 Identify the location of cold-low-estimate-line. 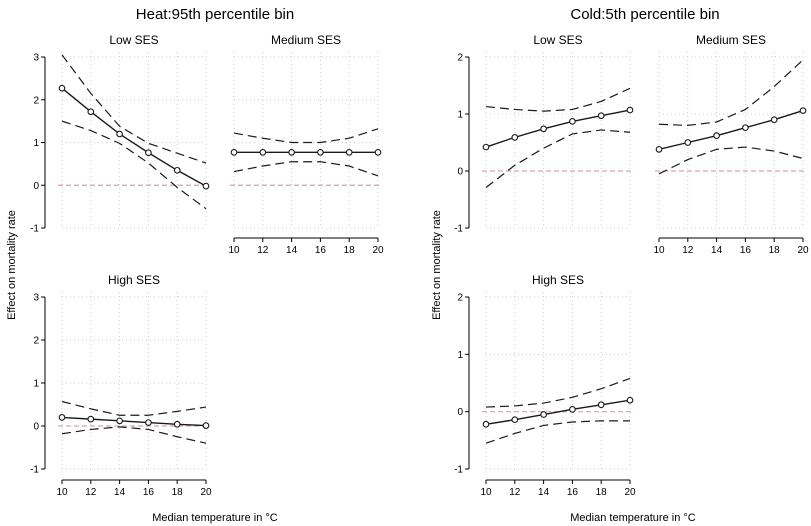
(558, 128).